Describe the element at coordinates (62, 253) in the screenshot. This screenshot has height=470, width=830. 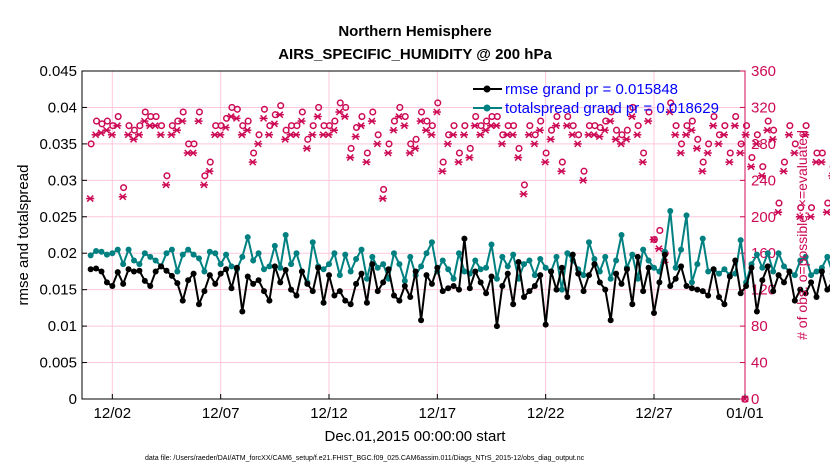
I see `y-tick-label: 0.02` at that location.